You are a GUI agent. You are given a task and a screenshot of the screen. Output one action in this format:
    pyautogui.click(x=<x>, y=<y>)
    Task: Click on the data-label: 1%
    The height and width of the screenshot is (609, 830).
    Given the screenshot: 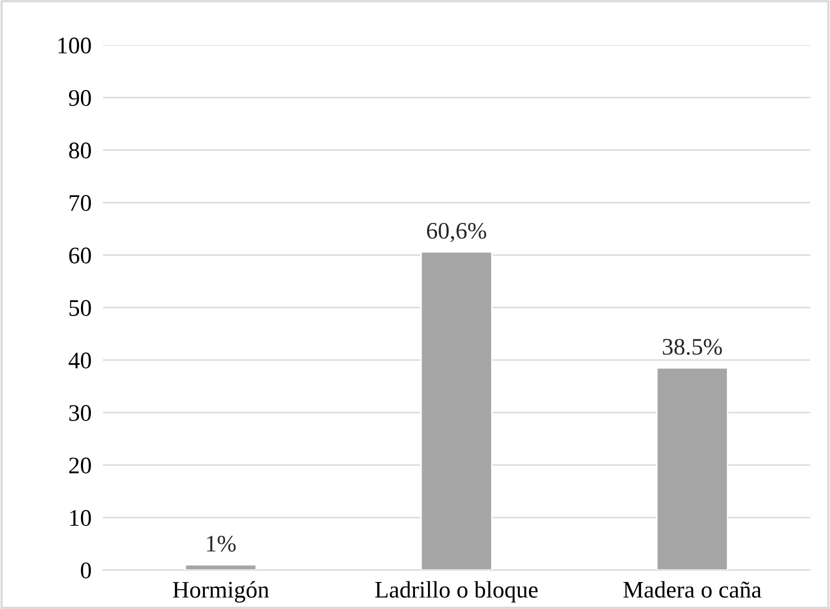 What is the action you would take?
    pyautogui.click(x=221, y=544)
    